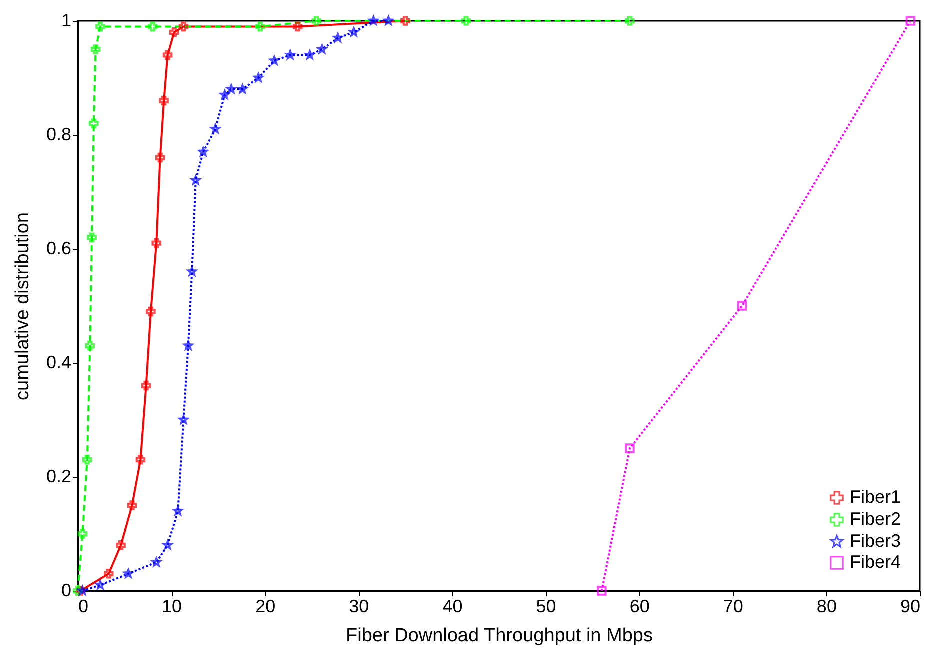  What do you see at coordinates (546, 606) in the screenshot?
I see `x-tick-label: 50` at bounding box center [546, 606].